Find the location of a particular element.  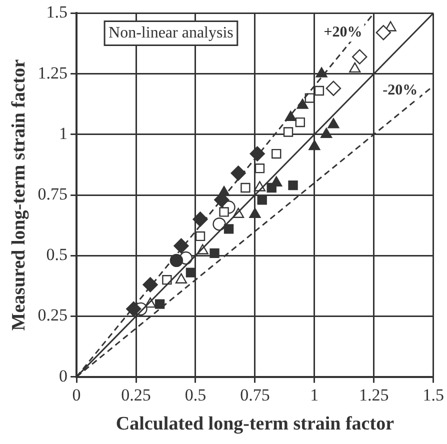

y-tick-label: 1 is located at coordinates (63, 133).